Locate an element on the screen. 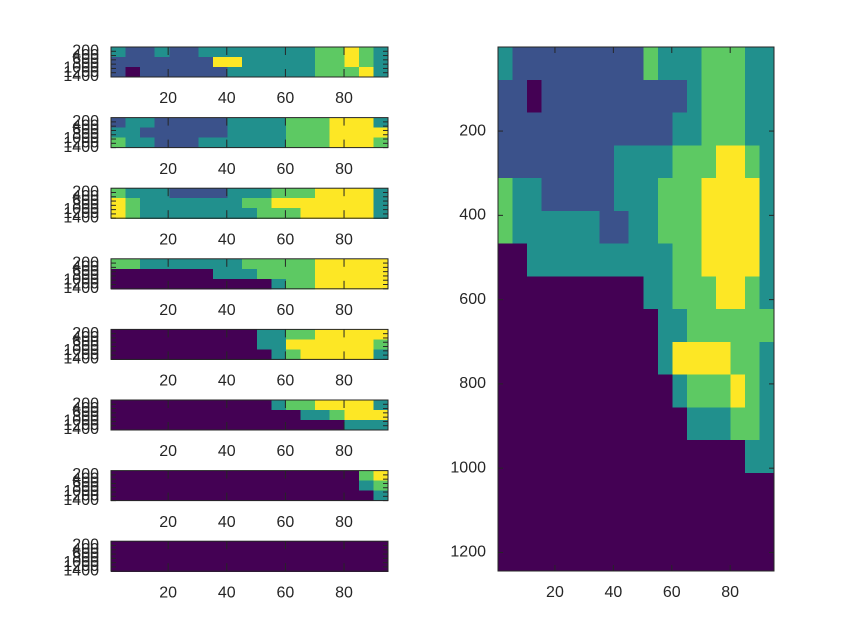  axes-frame is located at coordinates (249, 203).